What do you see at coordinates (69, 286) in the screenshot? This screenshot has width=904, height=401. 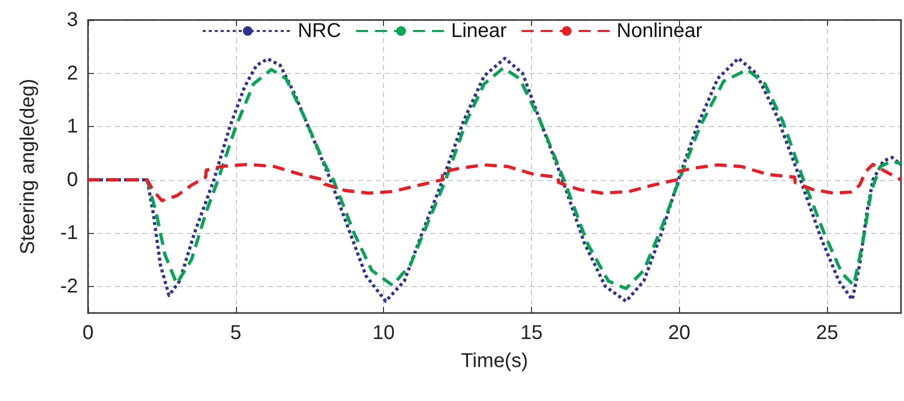 I see `y-tick-label: -2` at bounding box center [69, 286].